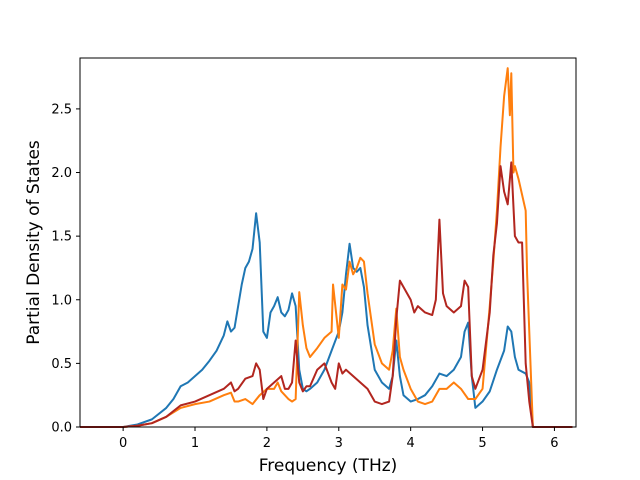 This screenshot has width=640, height=480. Describe the element at coordinates (61, 109) in the screenshot. I see `y-tick-label: 2.5` at that location.